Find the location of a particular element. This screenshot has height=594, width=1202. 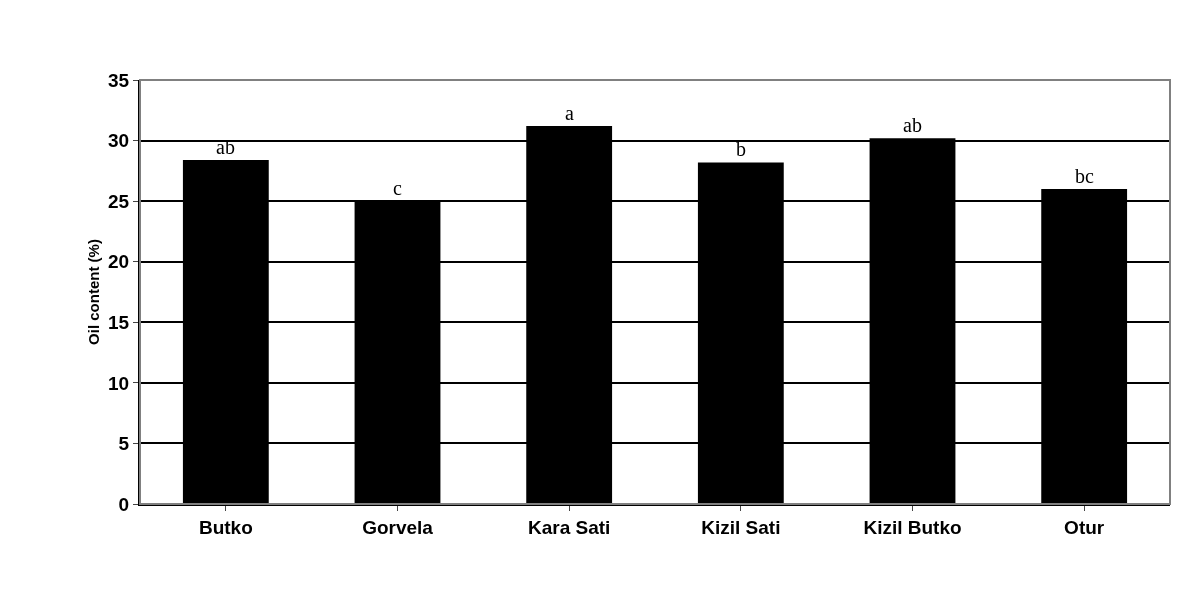

annotation: bc is located at coordinates (1084, 176).